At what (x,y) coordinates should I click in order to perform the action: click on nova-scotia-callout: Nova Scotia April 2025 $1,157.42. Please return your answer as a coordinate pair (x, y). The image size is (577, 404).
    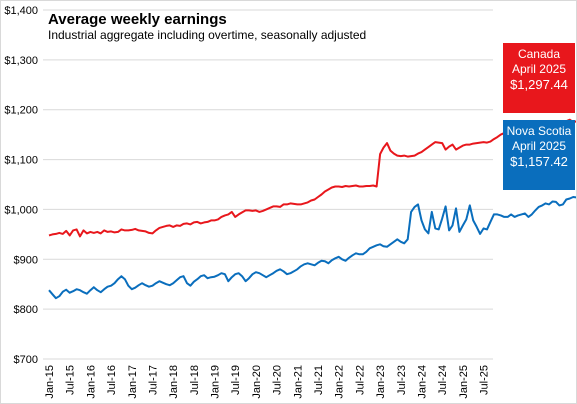
    Looking at the image, I should click on (539, 155).